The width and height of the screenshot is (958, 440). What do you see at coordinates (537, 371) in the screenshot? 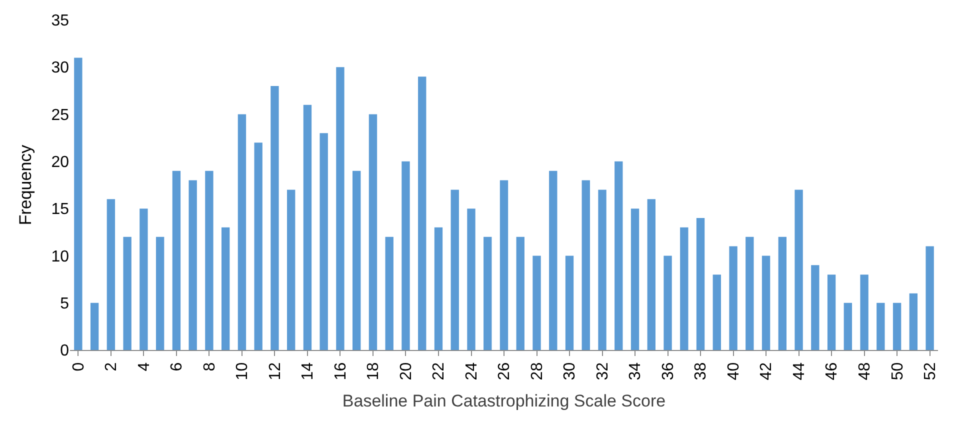
I see `x-tick-label: 28` at bounding box center [537, 371].